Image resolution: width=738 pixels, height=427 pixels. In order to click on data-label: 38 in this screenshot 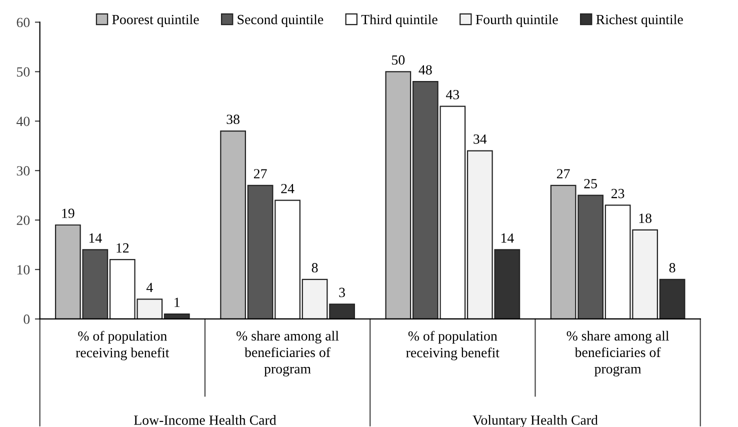, I will do `click(233, 119)`.